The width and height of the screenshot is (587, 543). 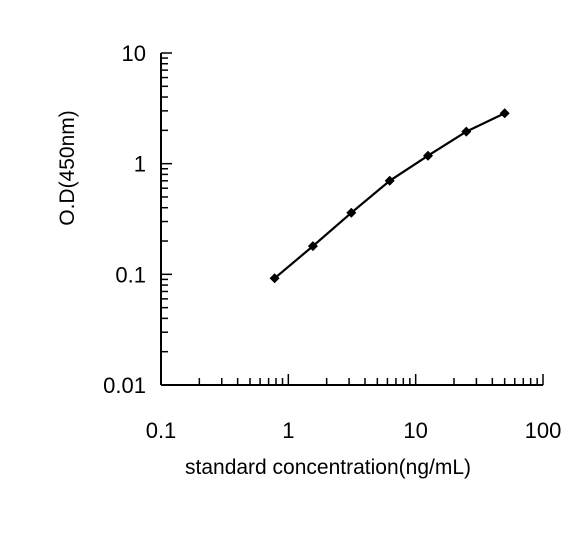 What do you see at coordinates (328, 467) in the screenshot?
I see `x-axis-label: standard concentration(ng/mL)` at bounding box center [328, 467].